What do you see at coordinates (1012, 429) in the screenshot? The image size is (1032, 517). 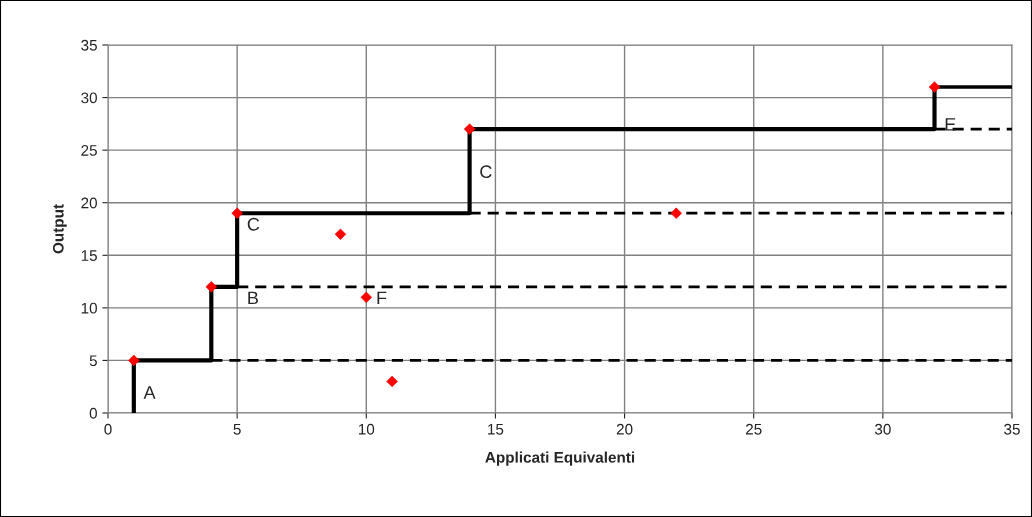 I see `x-tick-label: 35` at bounding box center [1012, 429].